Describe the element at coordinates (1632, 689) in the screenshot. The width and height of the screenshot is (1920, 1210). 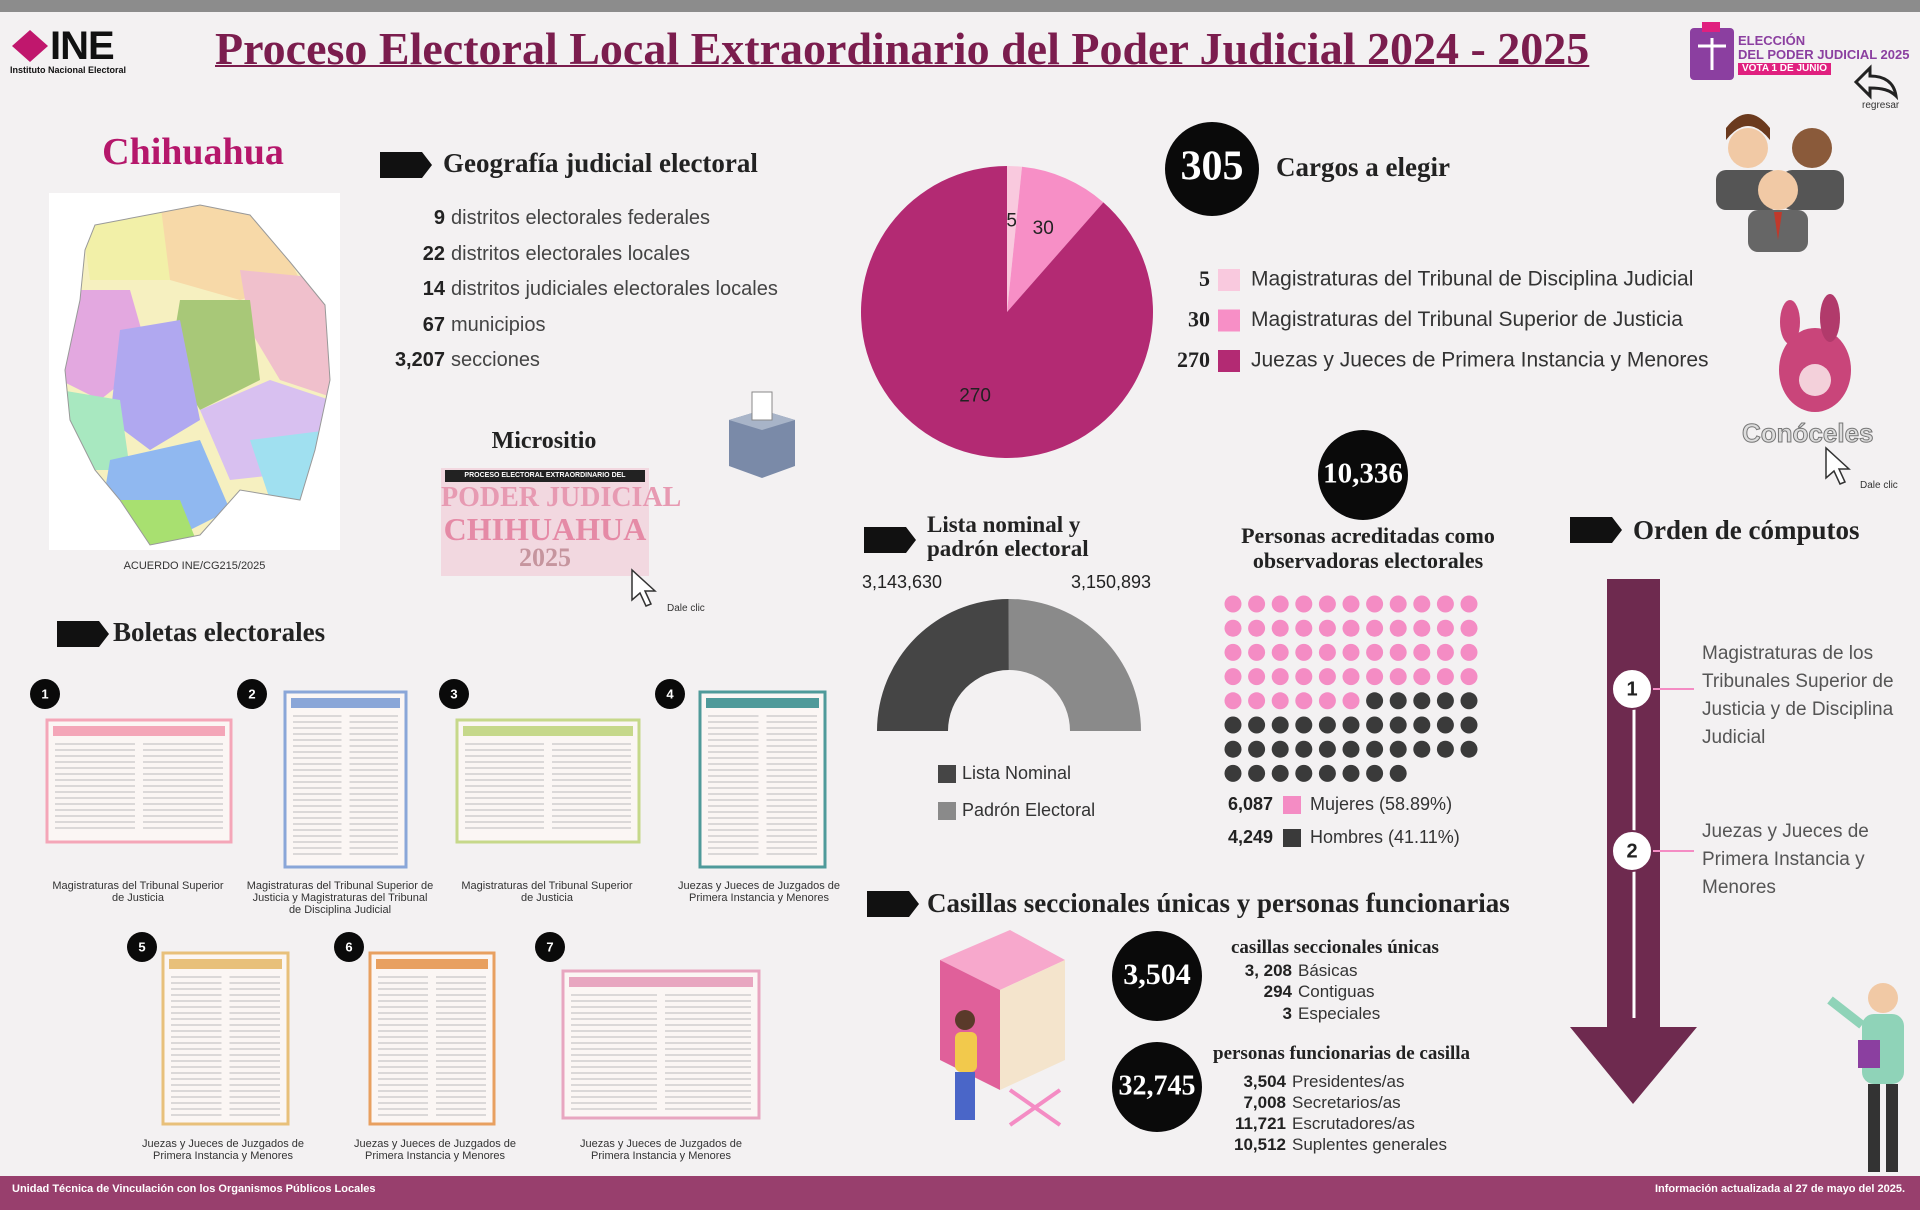
I see `step-circle` at that location.